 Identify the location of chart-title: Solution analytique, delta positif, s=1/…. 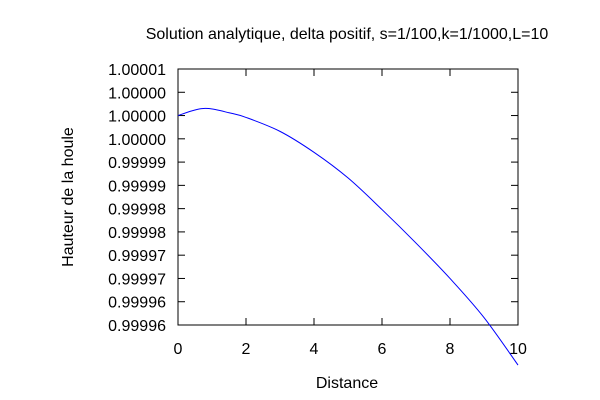
(347, 34).